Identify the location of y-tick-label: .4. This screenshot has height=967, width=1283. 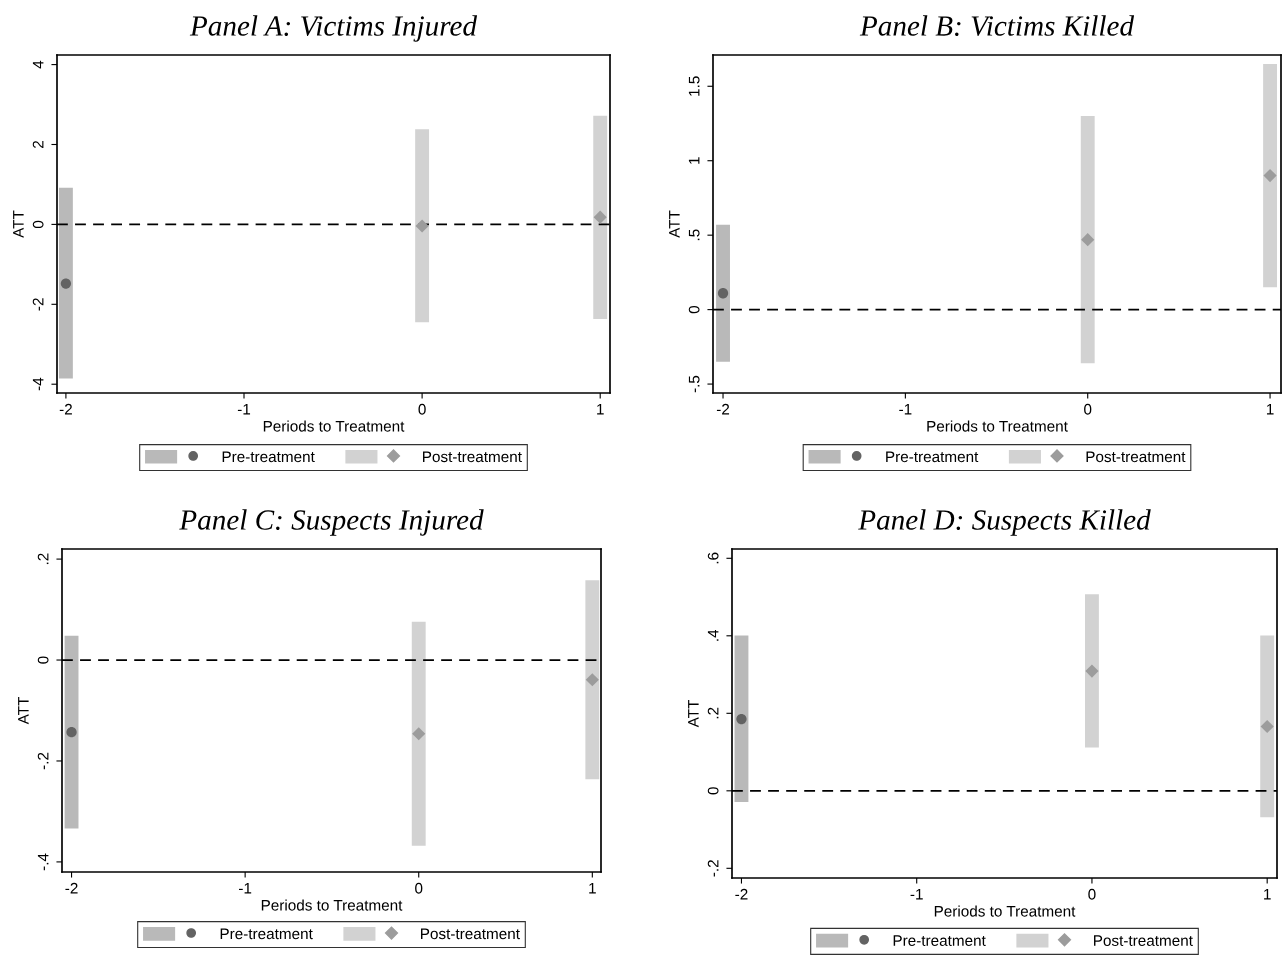
(713, 635).